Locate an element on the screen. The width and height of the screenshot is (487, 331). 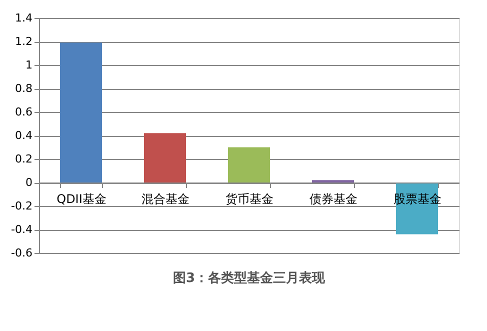
x-tick-label: 货币基金 is located at coordinates (250, 199).